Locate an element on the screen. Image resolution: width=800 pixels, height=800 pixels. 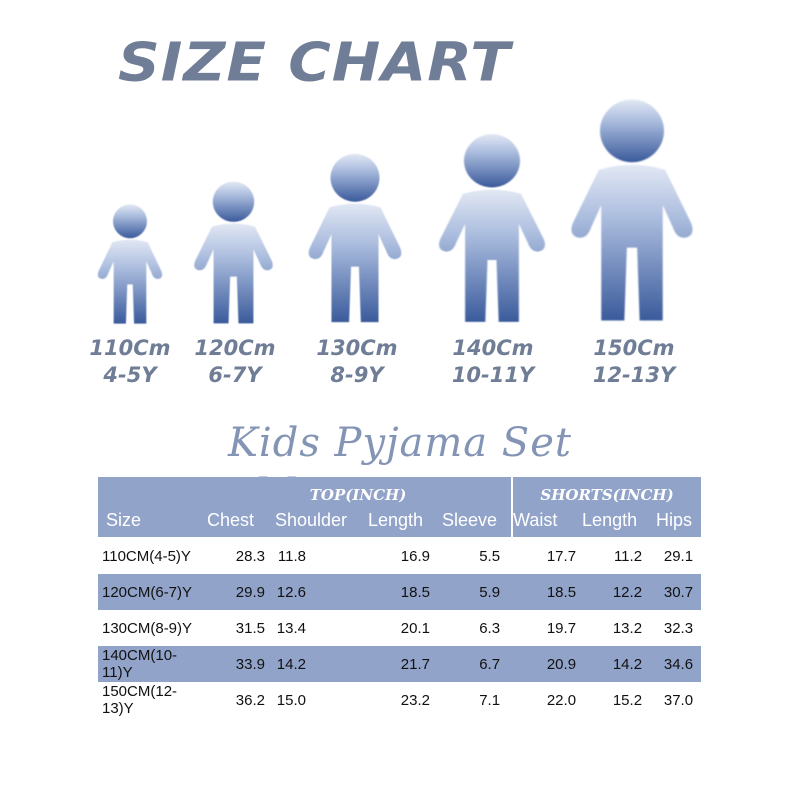
length-cell: 18.5 is located at coordinates (404, 592).